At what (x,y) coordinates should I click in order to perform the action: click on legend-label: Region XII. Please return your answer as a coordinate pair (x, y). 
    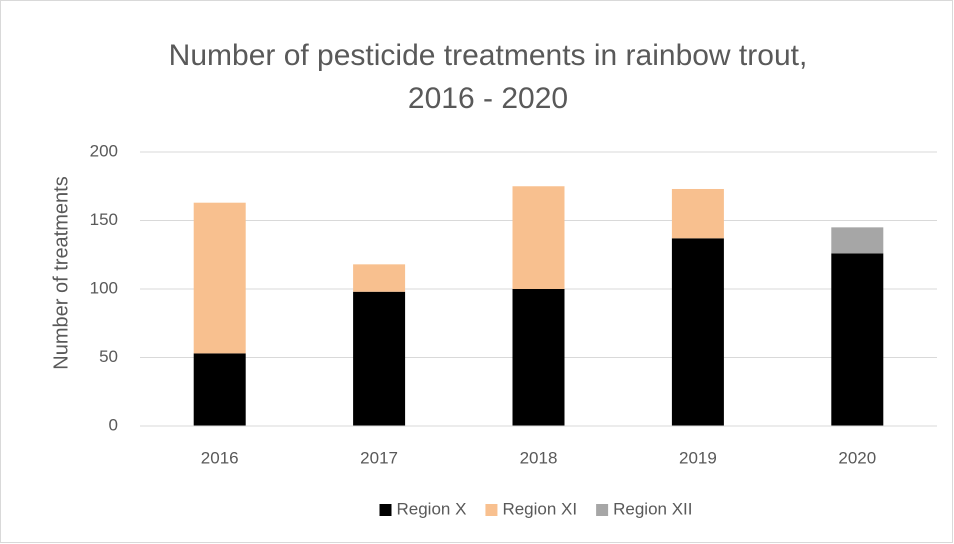
    Looking at the image, I should click on (652, 508).